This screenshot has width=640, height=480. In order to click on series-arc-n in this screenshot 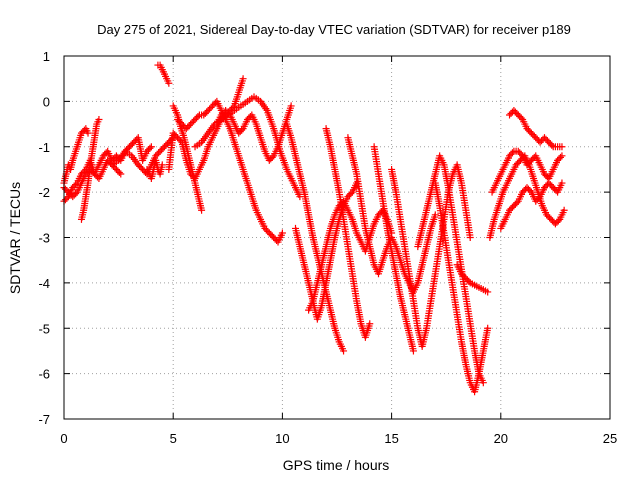, I will do `click(326, 251)`.